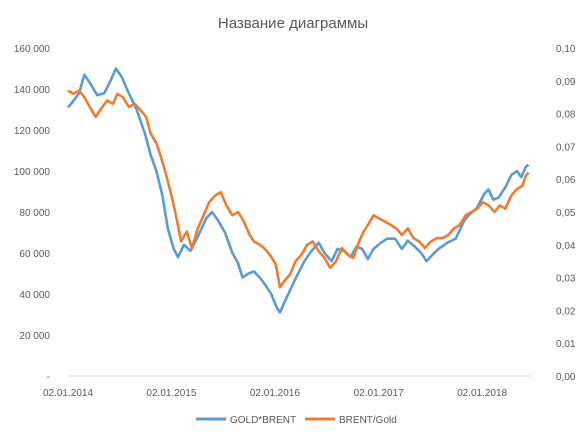 The image size is (586, 440). What do you see at coordinates (566, 49) in the screenshot?
I see `y-right-tick-label: 0,10` at bounding box center [566, 49].